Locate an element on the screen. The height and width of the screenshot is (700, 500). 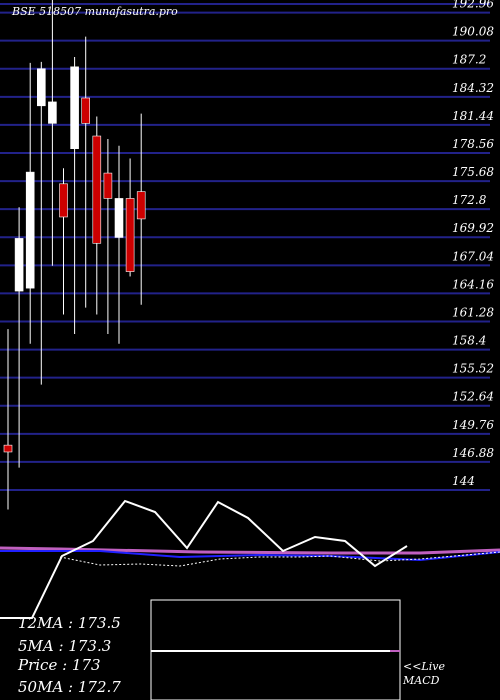
y-tick-label: 149.76 is located at coordinates (473, 425).